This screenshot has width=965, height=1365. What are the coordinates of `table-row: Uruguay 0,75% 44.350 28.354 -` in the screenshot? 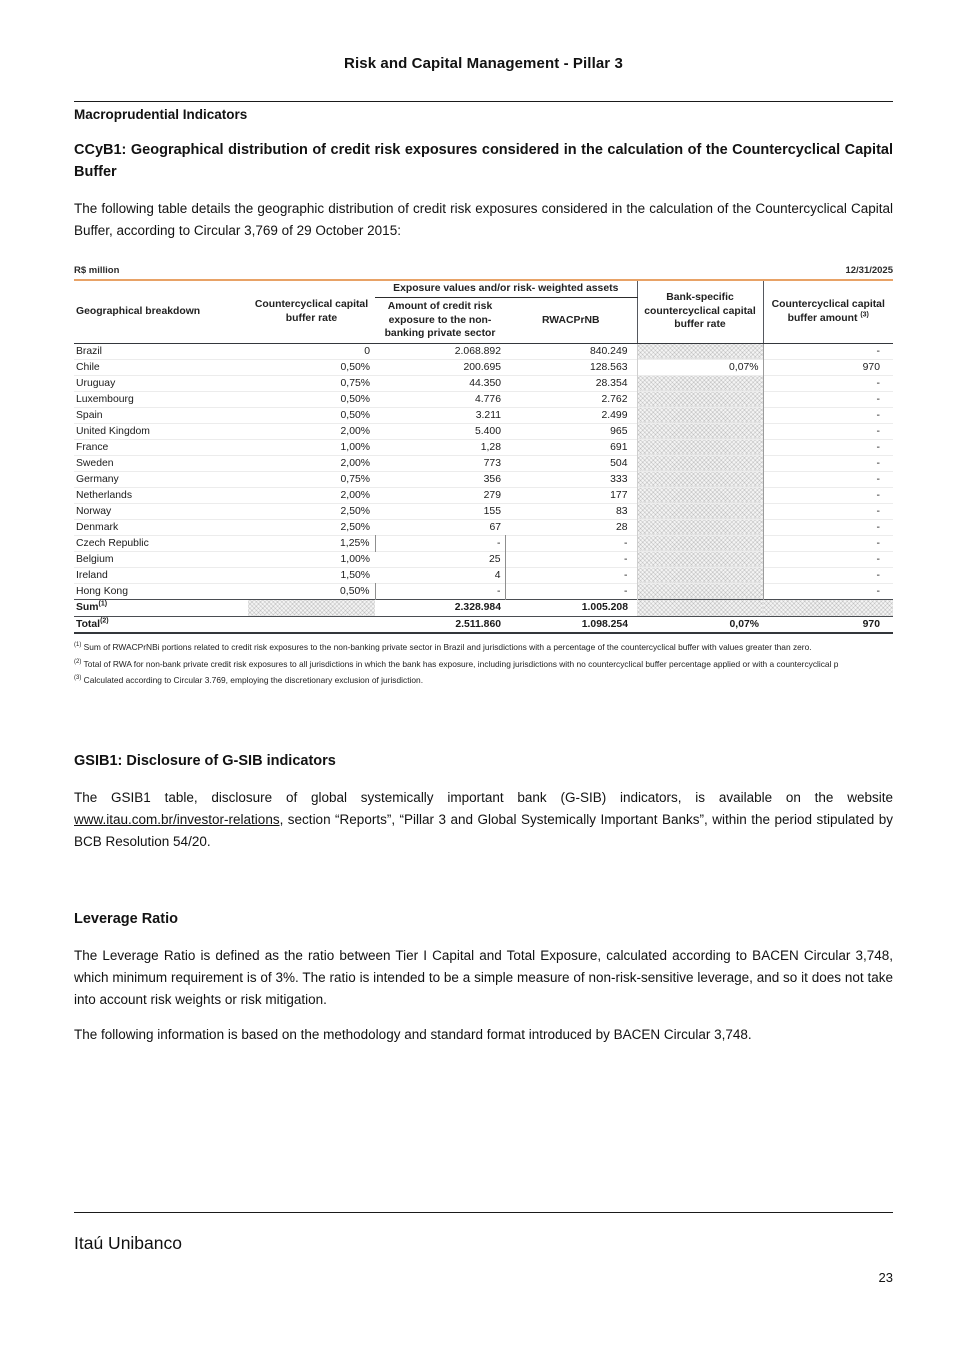 It's located at (483, 383).